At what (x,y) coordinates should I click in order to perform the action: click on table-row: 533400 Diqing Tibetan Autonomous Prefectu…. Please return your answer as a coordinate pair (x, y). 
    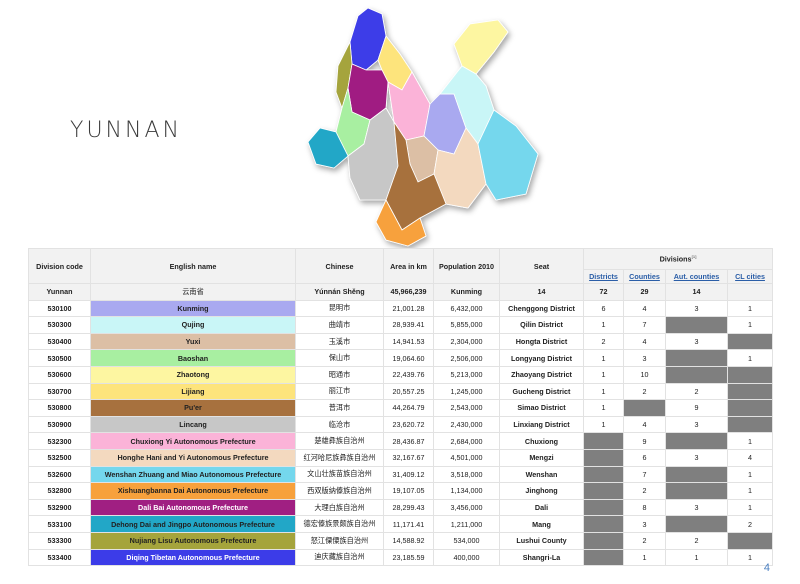
    Looking at the image, I should click on (401, 557).